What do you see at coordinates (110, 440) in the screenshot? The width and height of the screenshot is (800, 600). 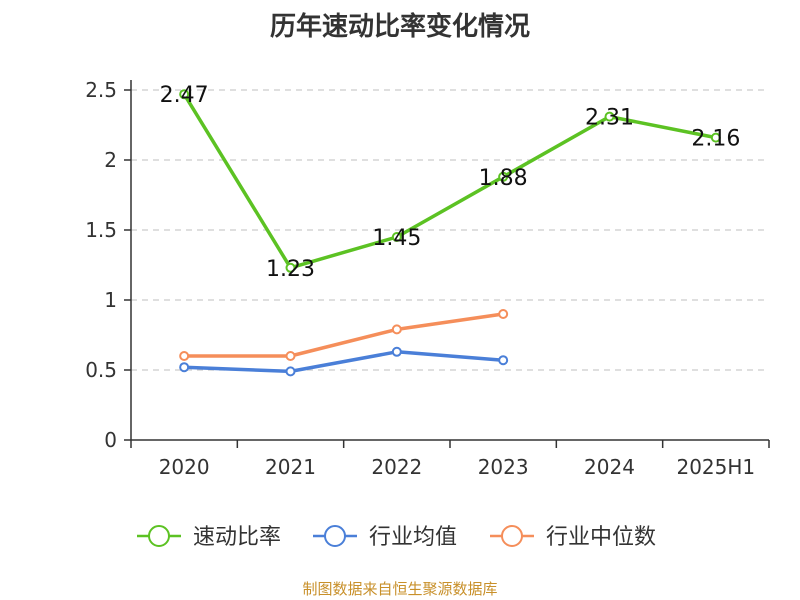 I see `y-tick-label: 0` at bounding box center [110, 440].